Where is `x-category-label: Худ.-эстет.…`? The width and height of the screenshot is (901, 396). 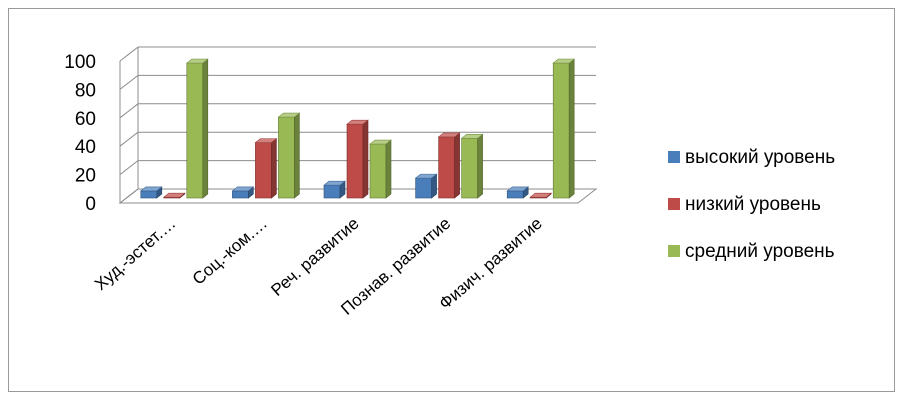 x-category-label: Худ.-эстет.… is located at coordinates (135, 254).